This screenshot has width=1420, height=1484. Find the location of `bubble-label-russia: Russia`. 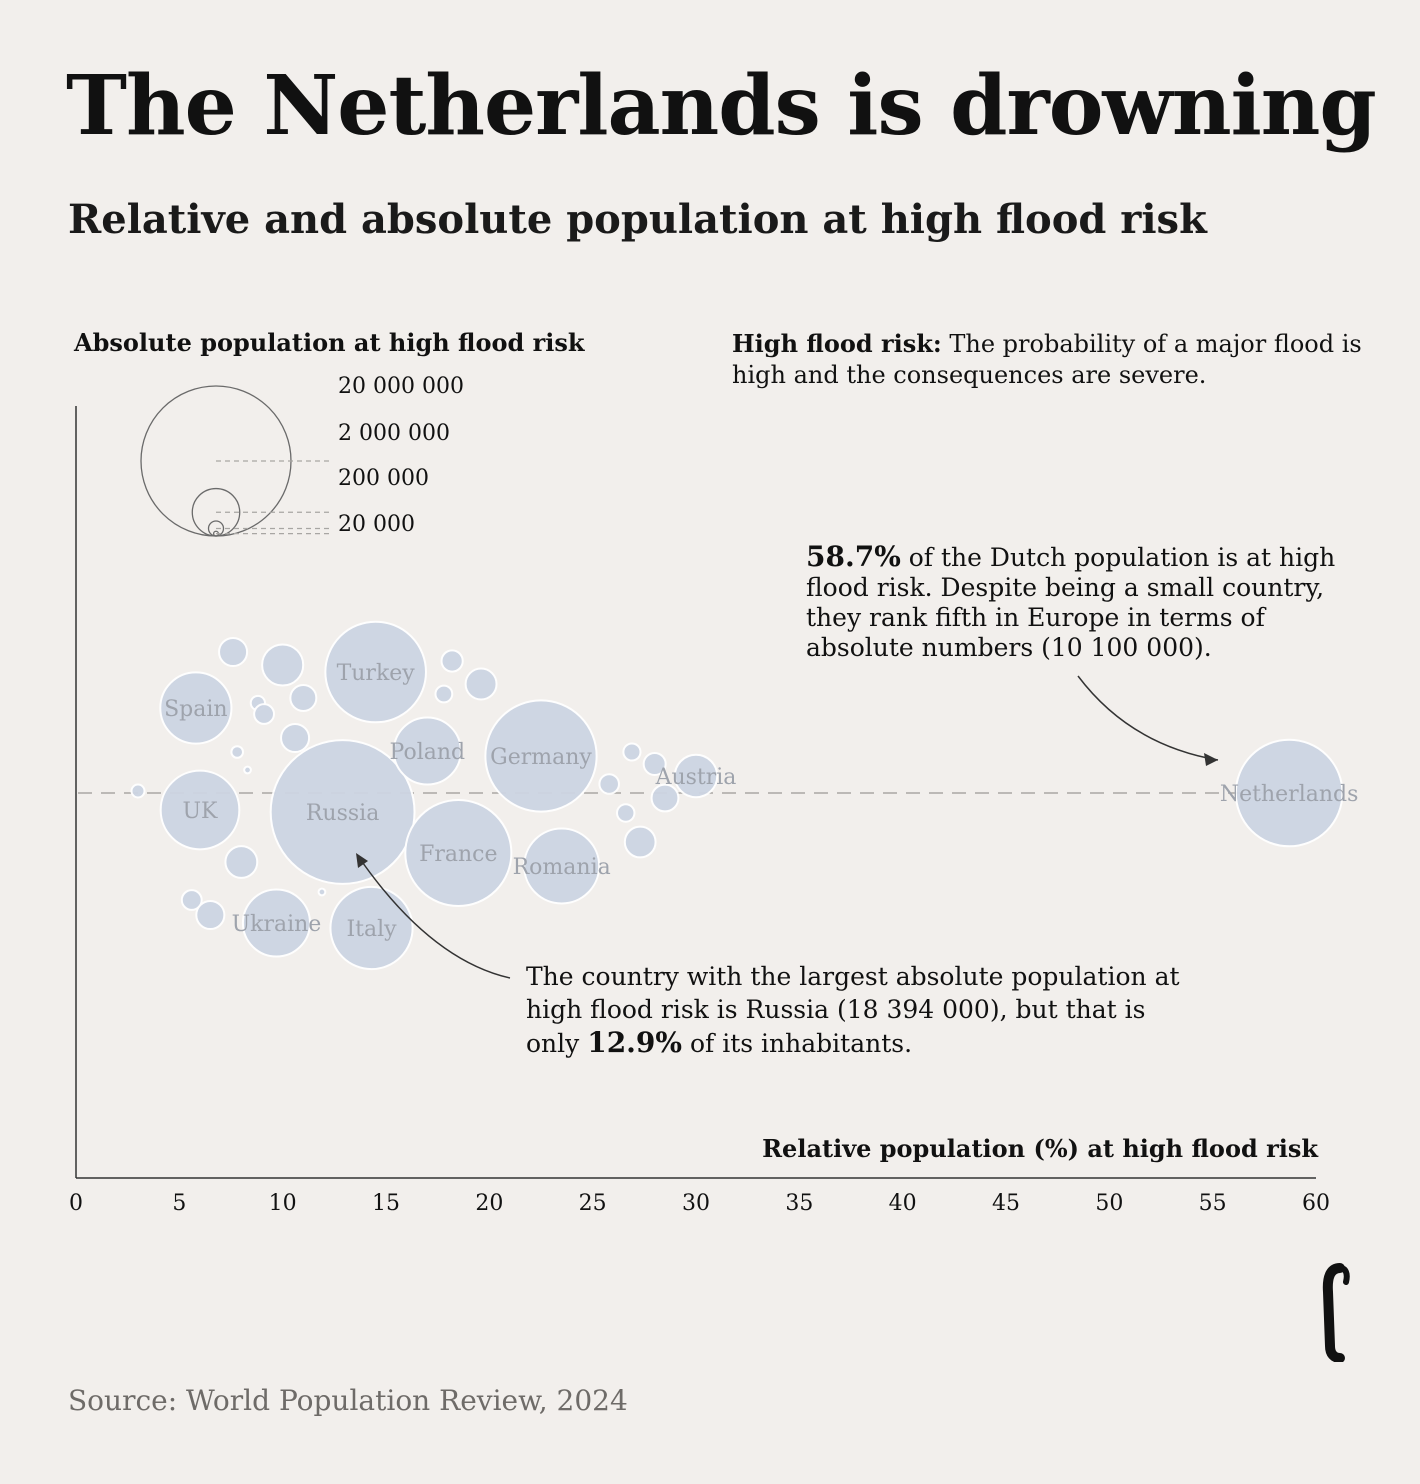

bubble-label-russia: Russia is located at coordinates (342, 813).